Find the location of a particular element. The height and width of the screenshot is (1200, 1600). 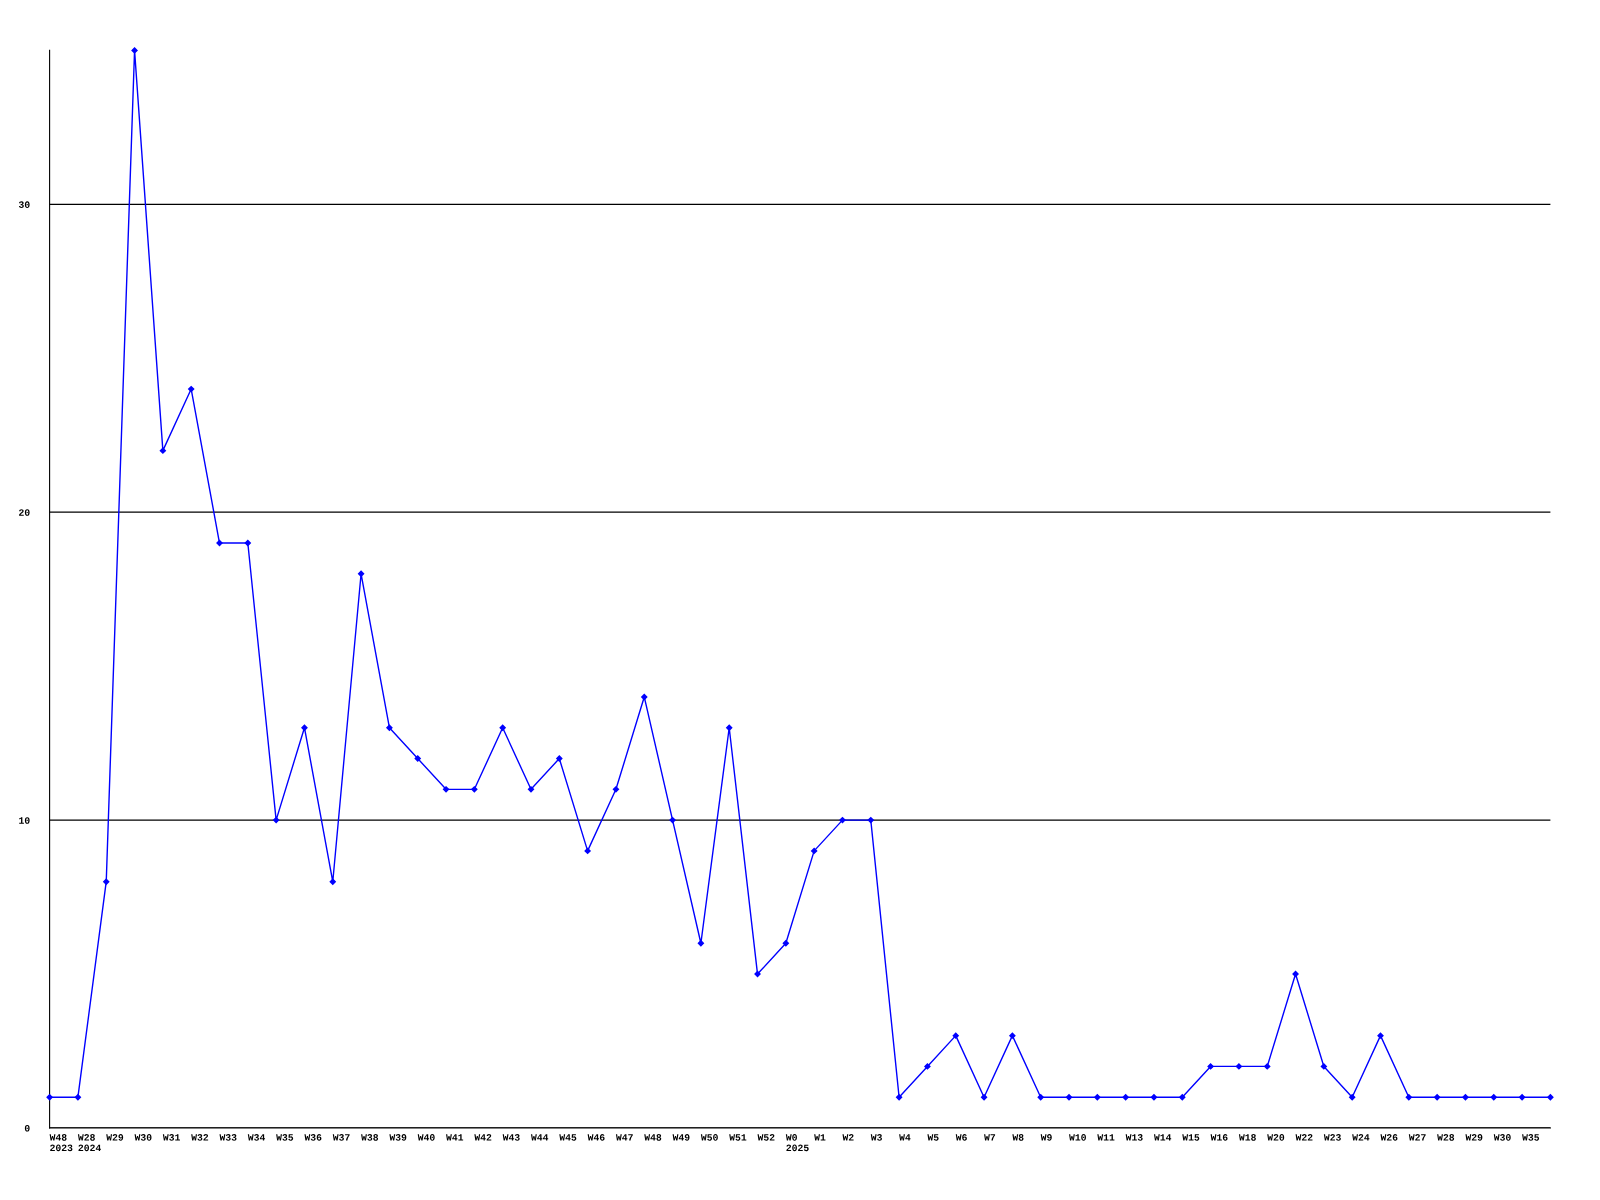

x-tick-label: W34 is located at coordinates (256, 1137).